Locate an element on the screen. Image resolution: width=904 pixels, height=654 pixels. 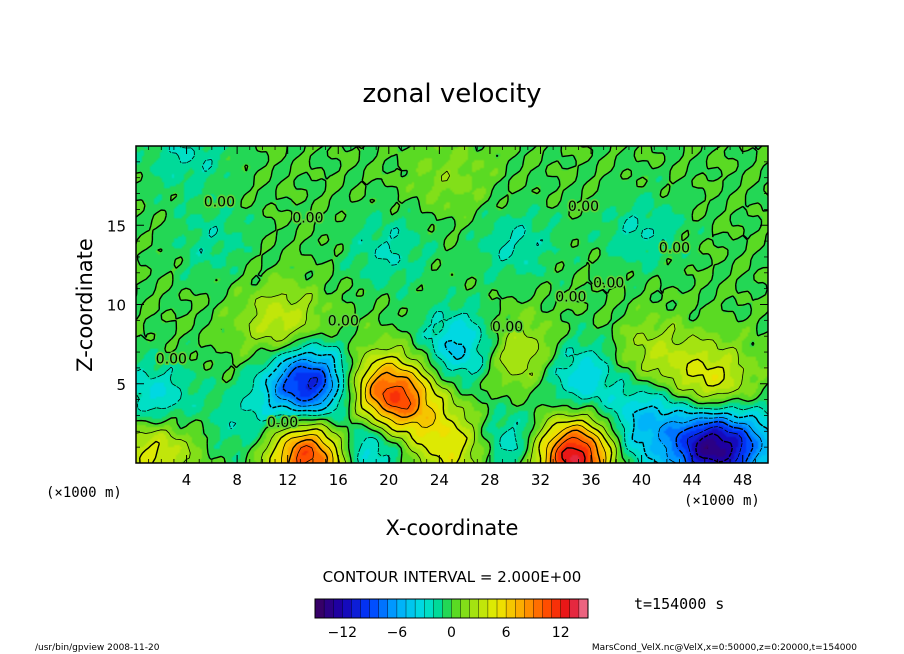
colorbar-frame is located at coordinates (451, 608).